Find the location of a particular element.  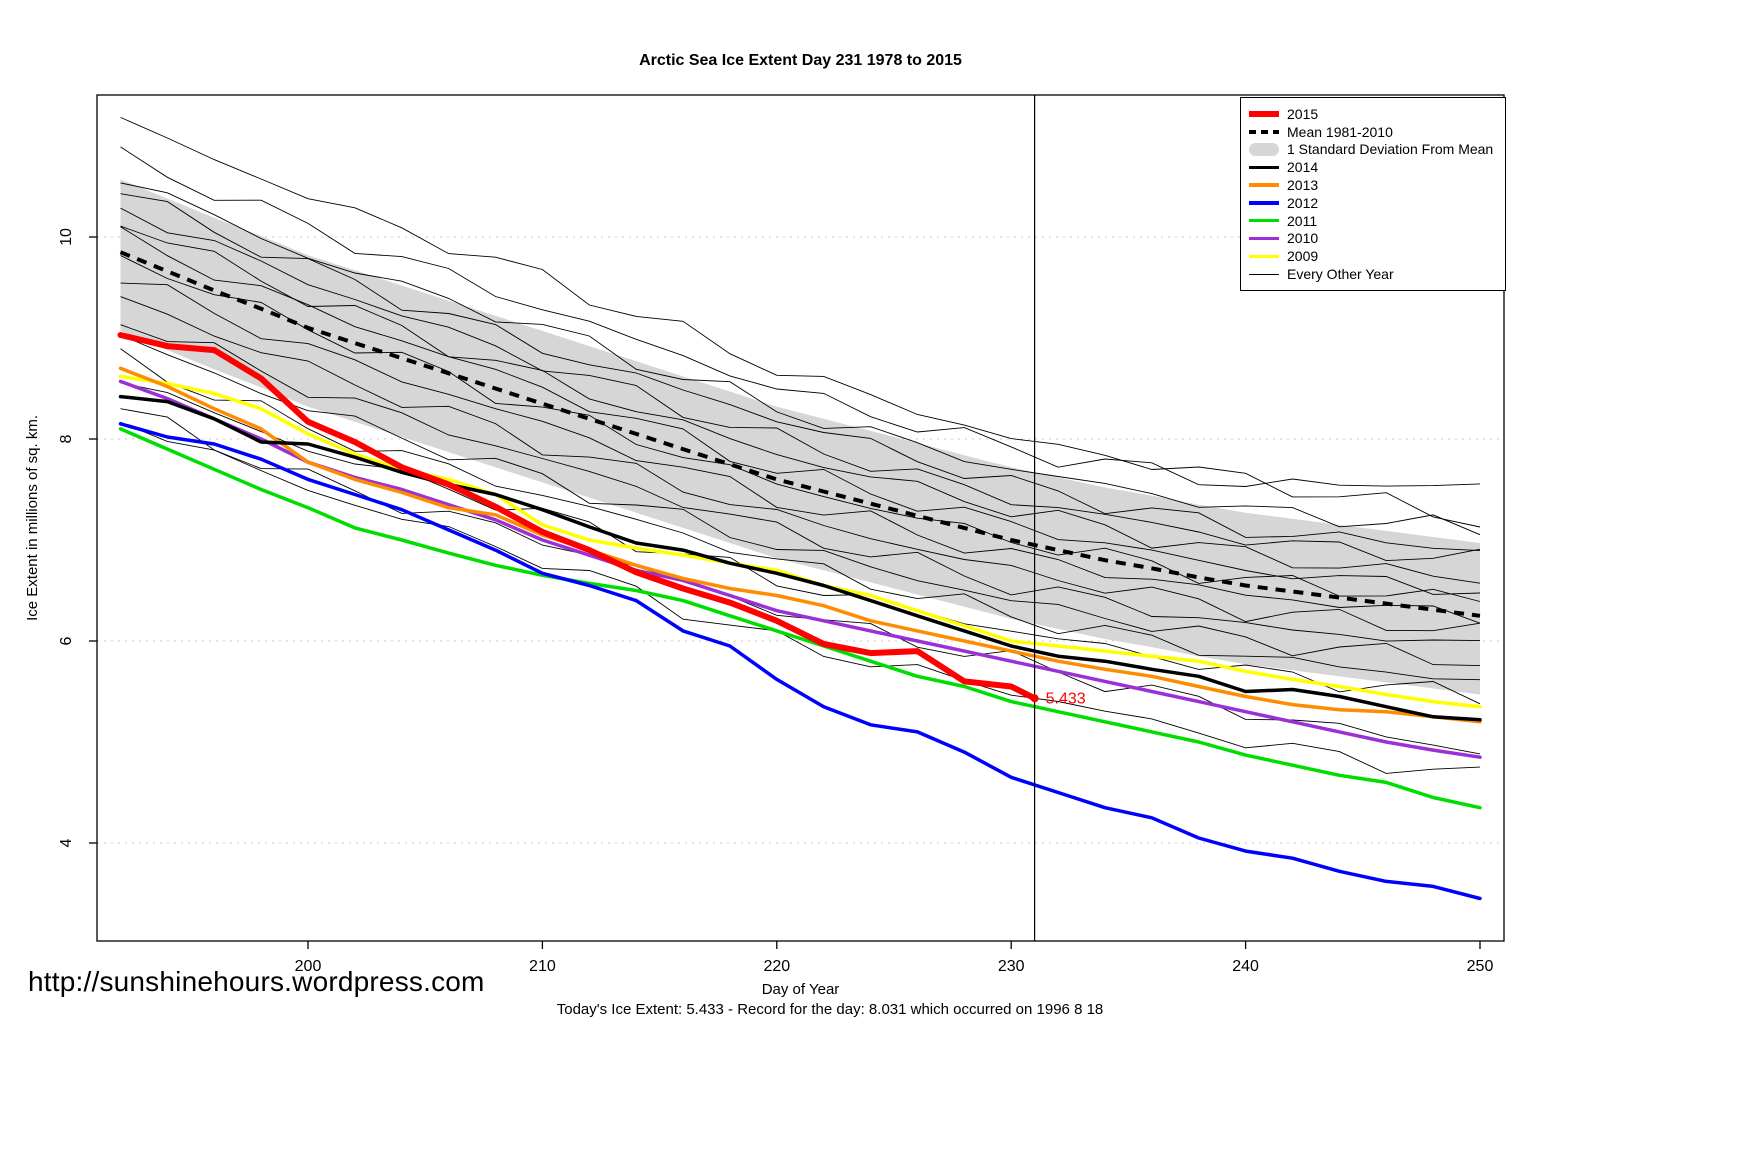

legend-item-every-other-year: Every Other Year is located at coordinates (1373, 274).